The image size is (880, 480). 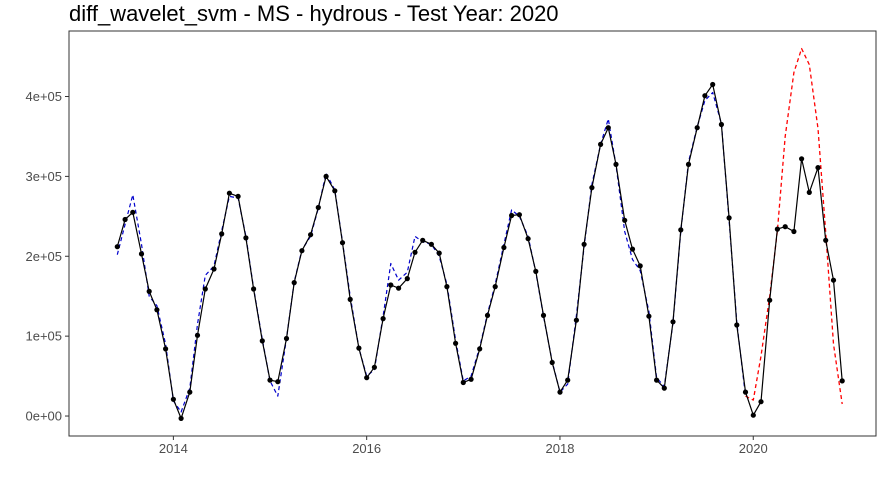 What do you see at coordinates (173, 448) in the screenshot?
I see `x-tick-label: 2014` at bounding box center [173, 448].